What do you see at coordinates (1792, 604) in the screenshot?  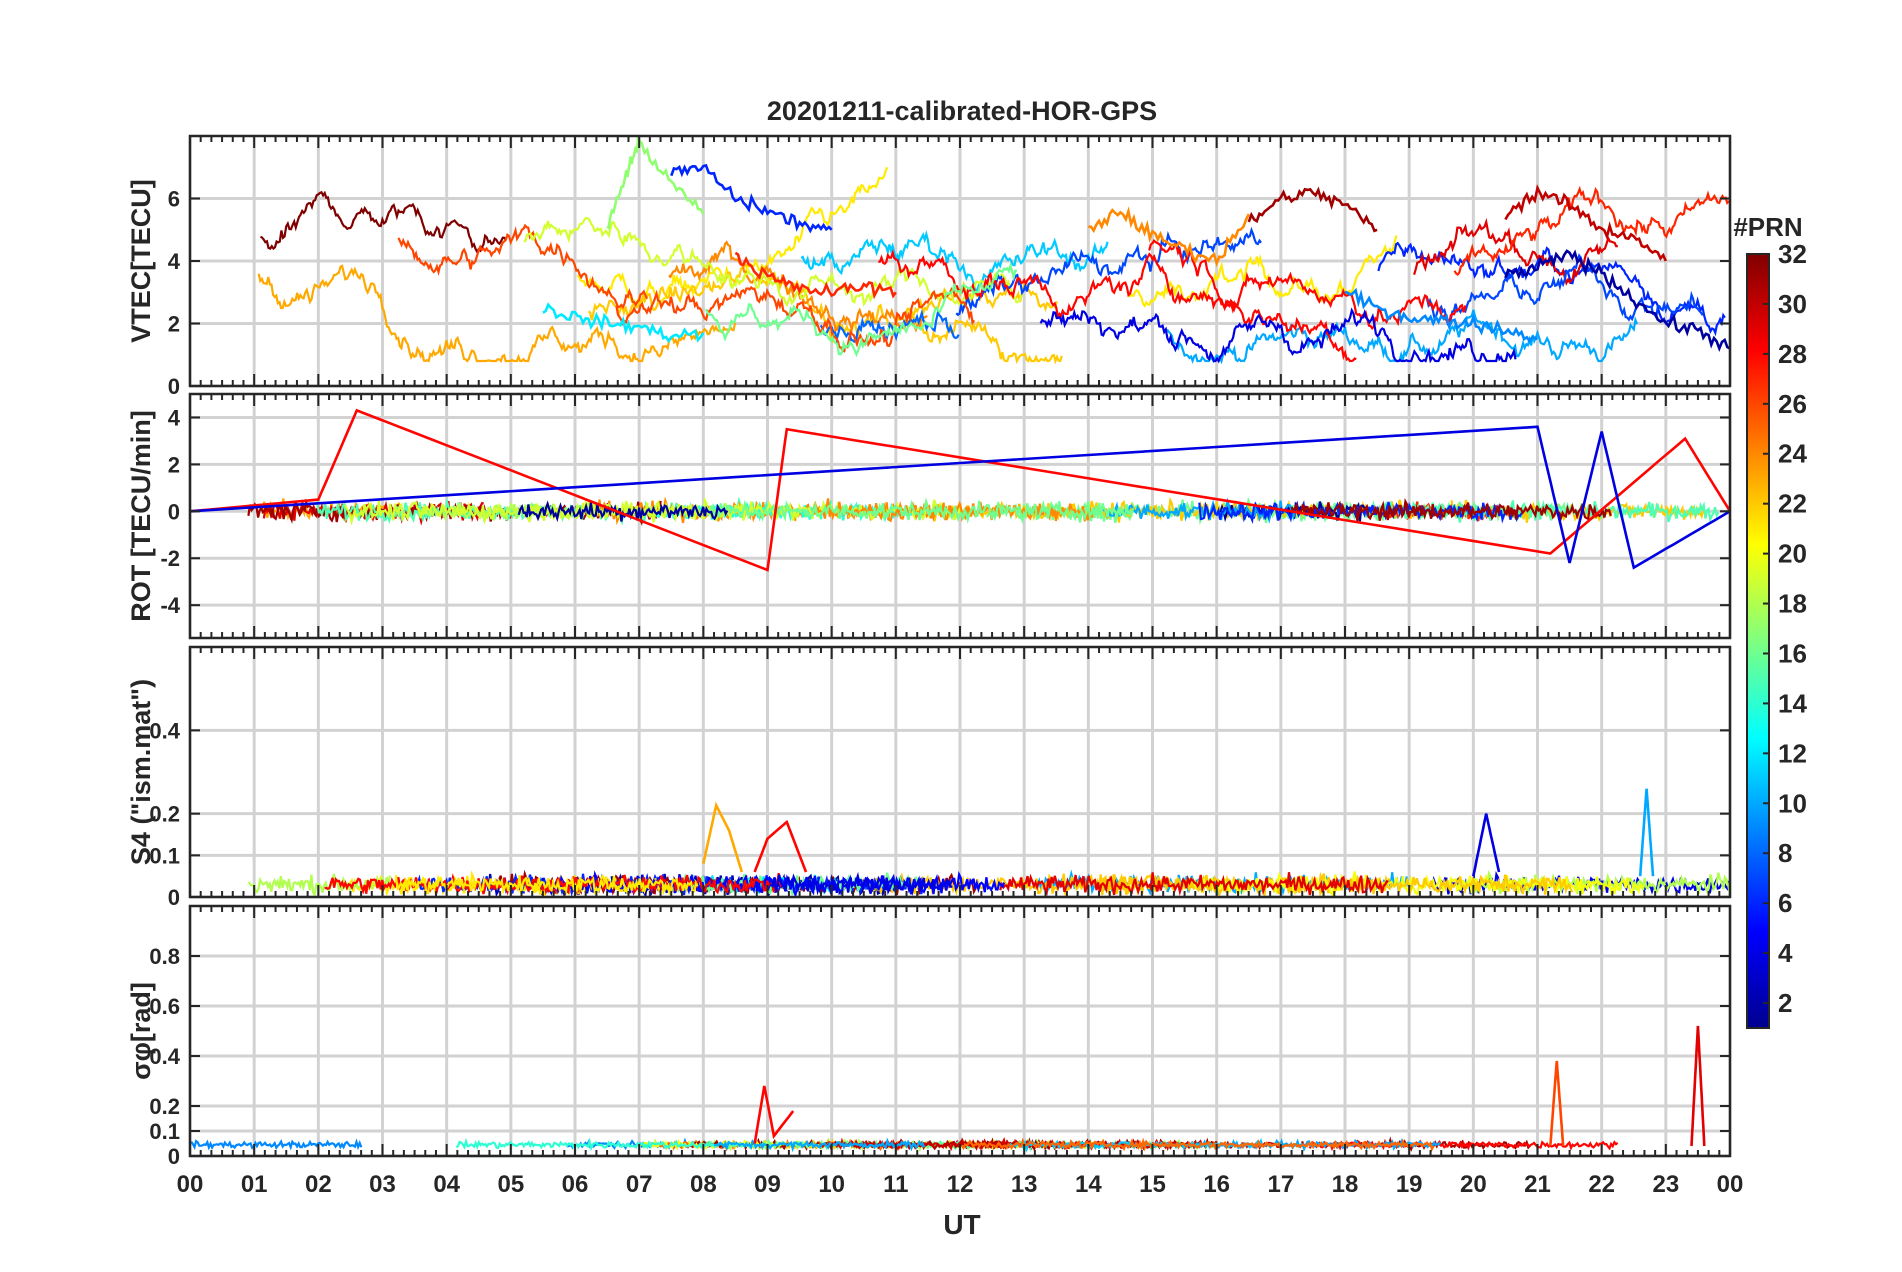 I see `colorbar-tick-label: 18` at bounding box center [1792, 604].